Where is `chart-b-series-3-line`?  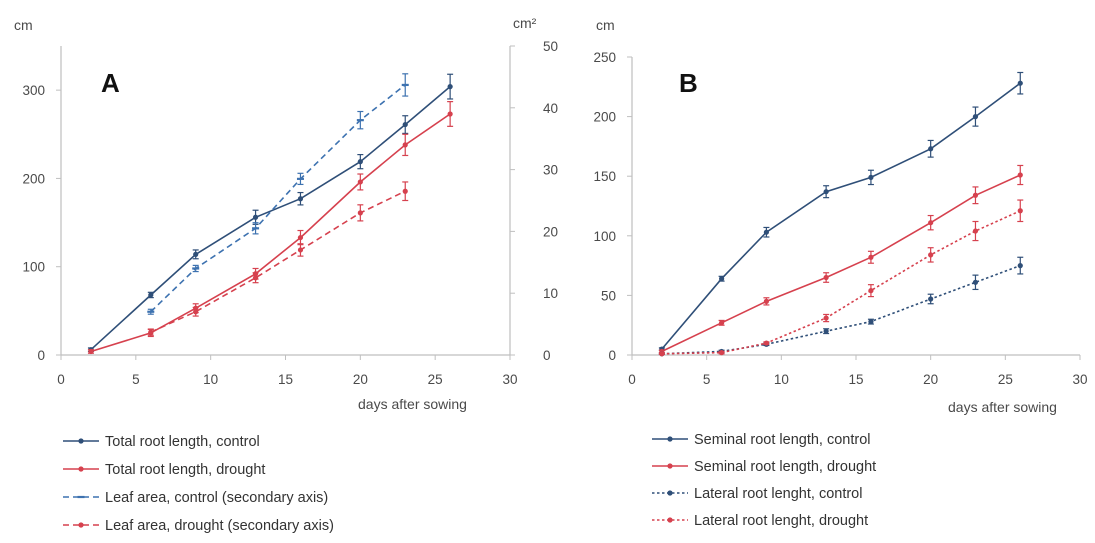 chart-b-series-3-line is located at coordinates (841, 309).